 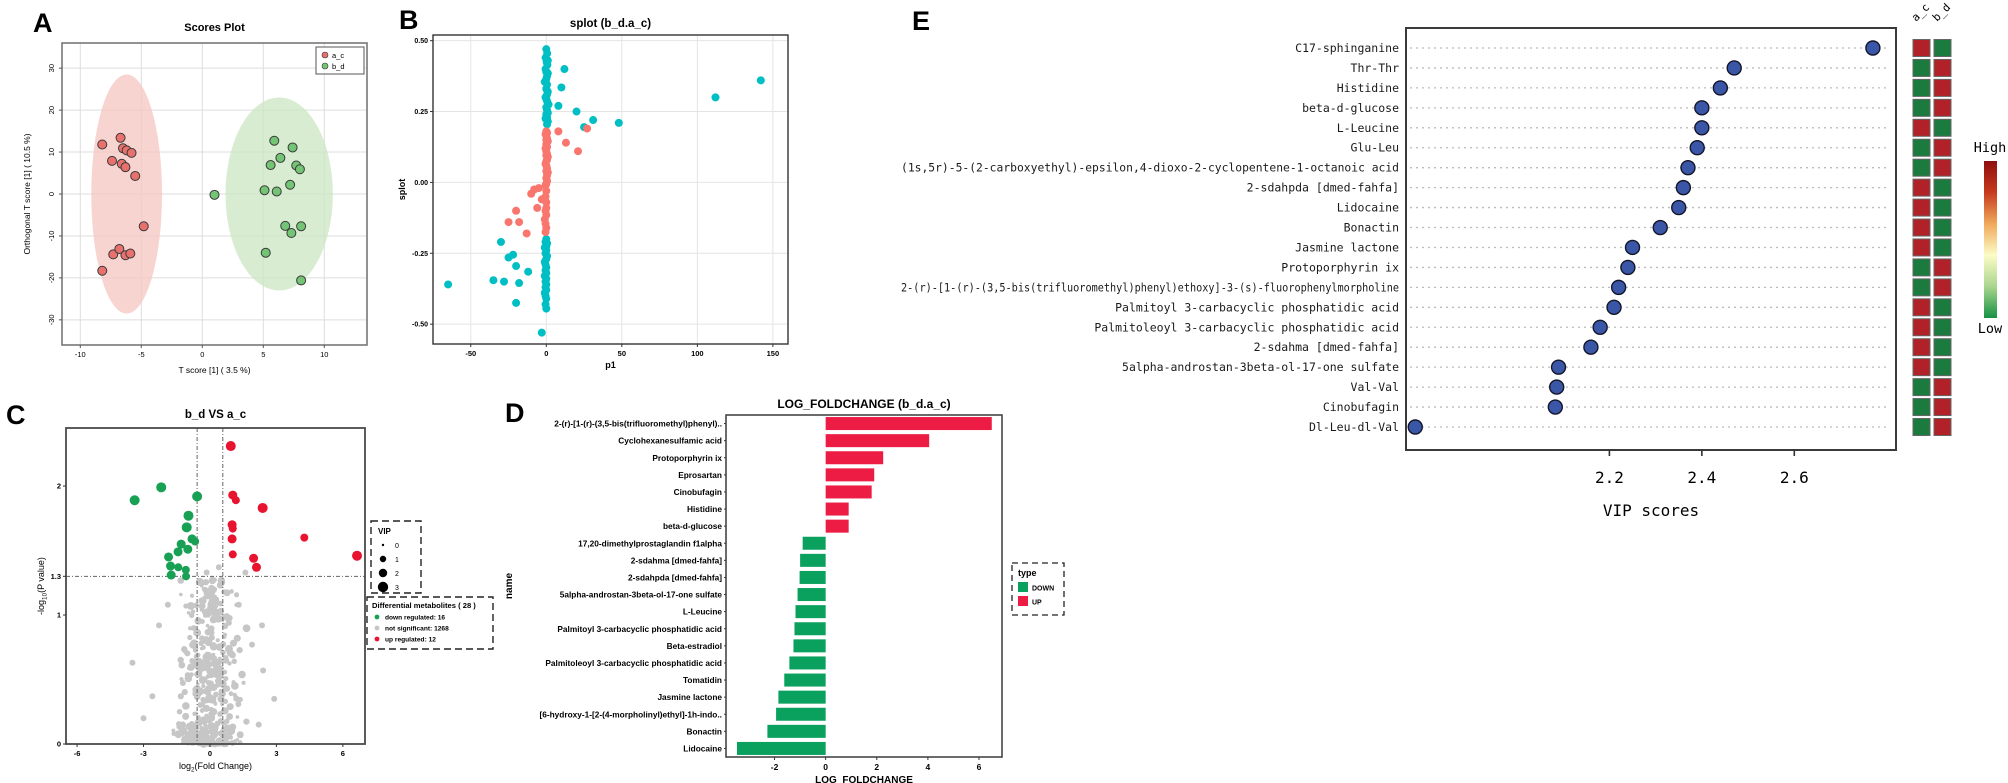 I want to click on svg-text: 2.4, so click(x=1701, y=477).